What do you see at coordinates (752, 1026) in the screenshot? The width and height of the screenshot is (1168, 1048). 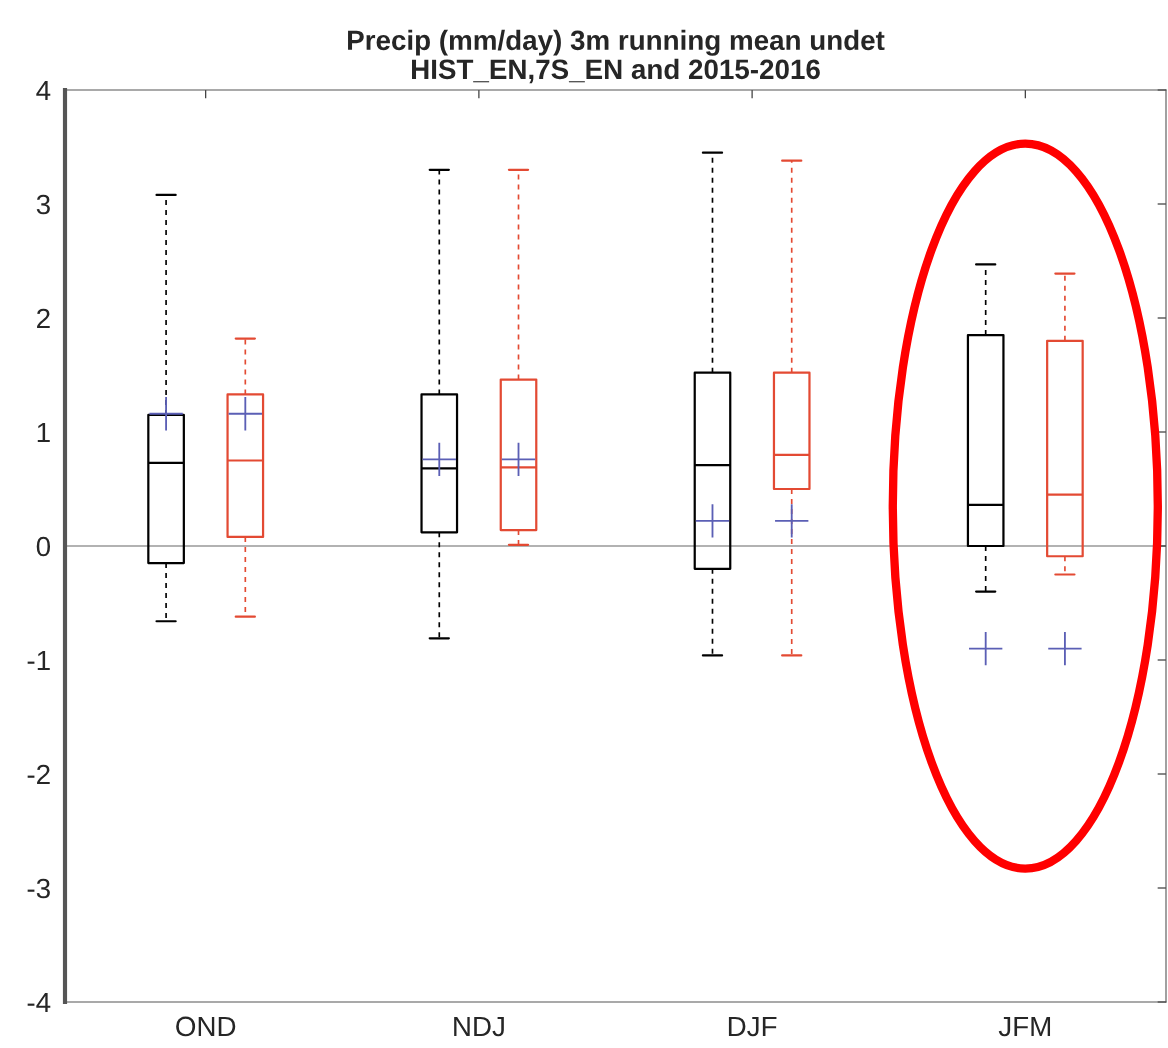 I see `x-tick-label: DJF` at bounding box center [752, 1026].